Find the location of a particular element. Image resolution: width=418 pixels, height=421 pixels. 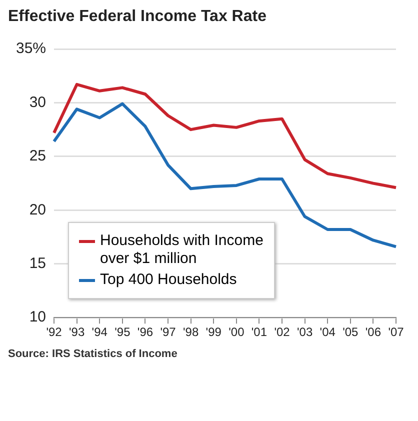

y-tick-label: 25 is located at coordinates (37, 156).